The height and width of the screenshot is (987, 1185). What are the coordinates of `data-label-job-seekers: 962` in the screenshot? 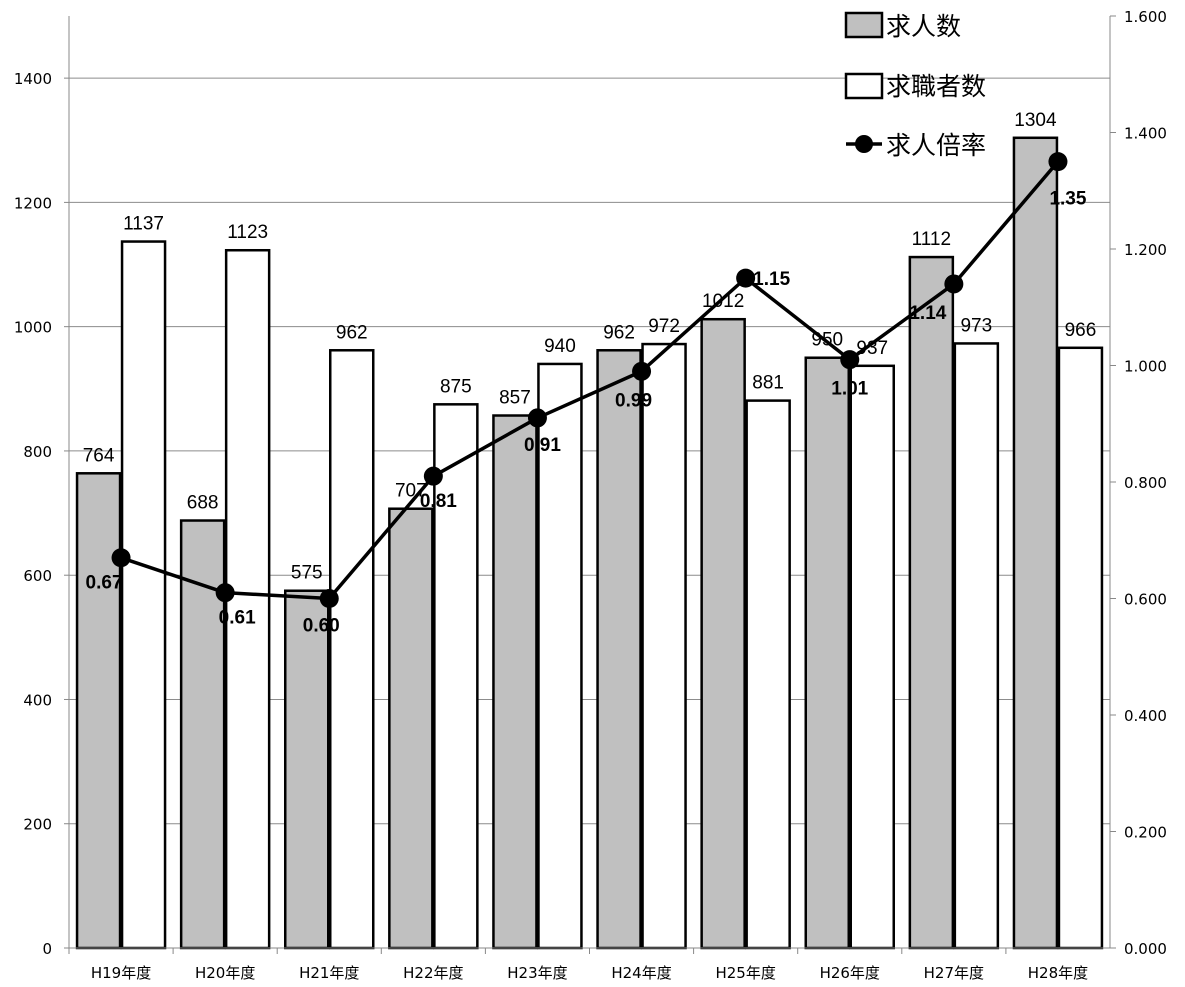 It's located at (352, 332).